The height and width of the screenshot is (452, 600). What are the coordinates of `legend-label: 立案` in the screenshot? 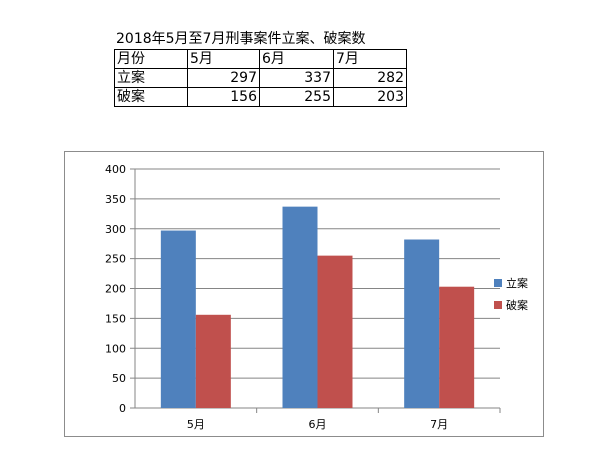 It's located at (517, 283).